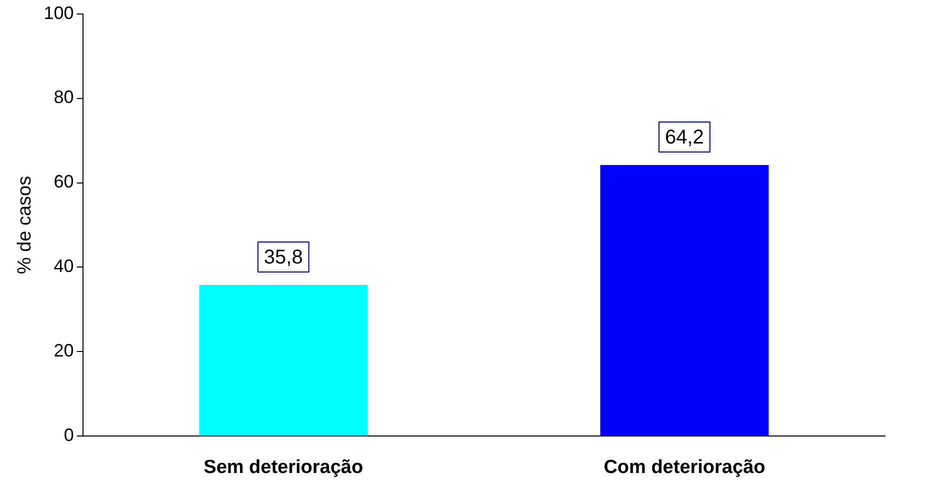 The image size is (925, 495). What do you see at coordinates (59, 12) in the screenshot?
I see `y-tick-label: 100` at bounding box center [59, 12].